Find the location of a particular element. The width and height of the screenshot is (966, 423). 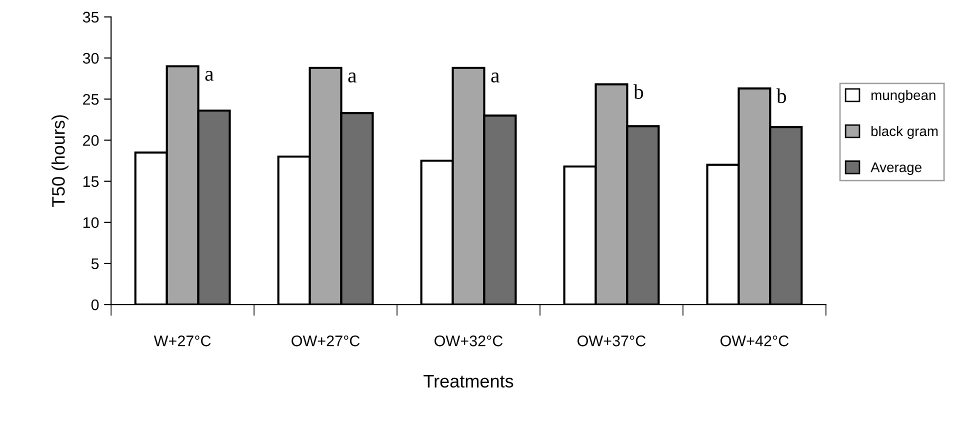

y-axis-title: T50 (hours) is located at coordinates (60, 161).